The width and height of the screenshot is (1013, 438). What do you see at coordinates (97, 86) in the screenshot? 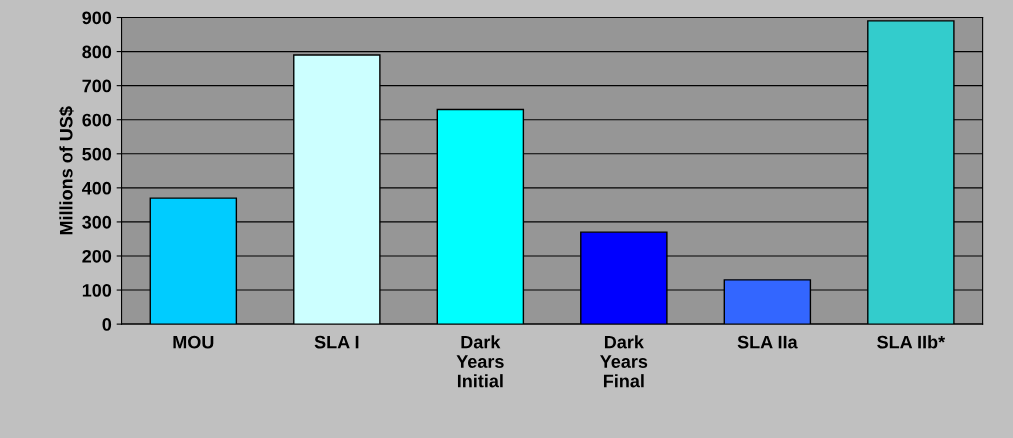
I see `y-tick-label: 700` at bounding box center [97, 86].